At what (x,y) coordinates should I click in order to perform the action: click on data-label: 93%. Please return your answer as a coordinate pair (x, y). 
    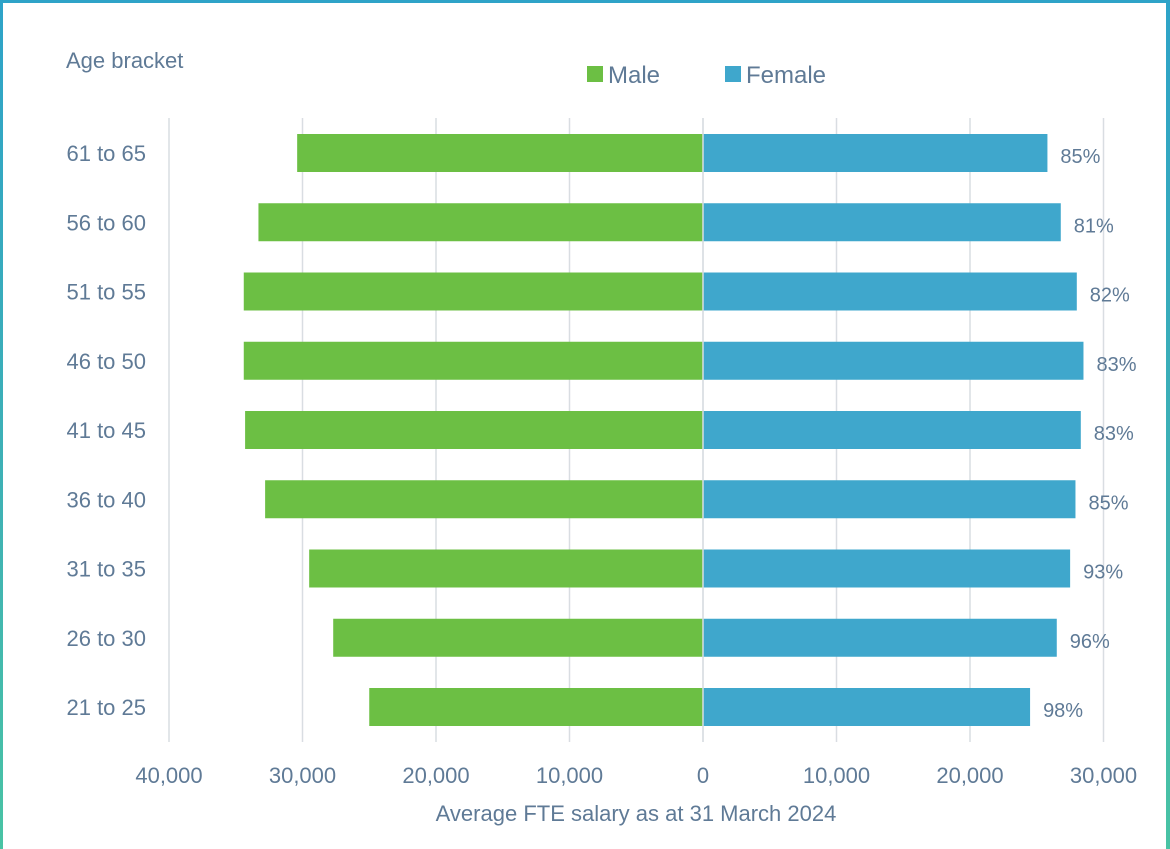
    Looking at the image, I should click on (1103, 573).